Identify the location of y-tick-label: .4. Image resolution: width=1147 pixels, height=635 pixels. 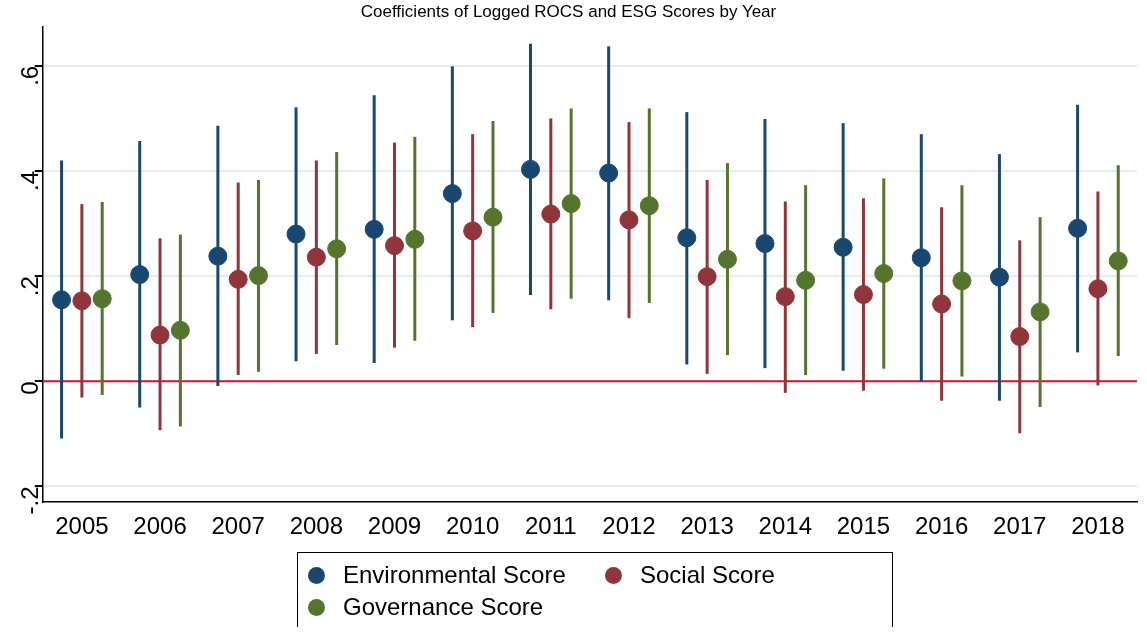
(30, 180).